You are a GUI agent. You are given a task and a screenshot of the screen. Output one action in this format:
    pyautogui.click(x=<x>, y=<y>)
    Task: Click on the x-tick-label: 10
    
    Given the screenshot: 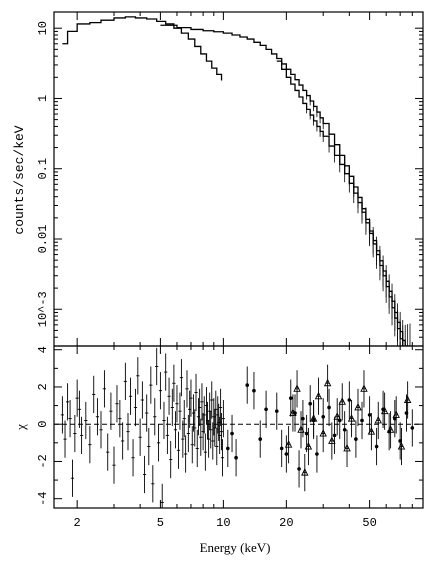 What is the action you would take?
    pyautogui.click(x=223, y=523)
    